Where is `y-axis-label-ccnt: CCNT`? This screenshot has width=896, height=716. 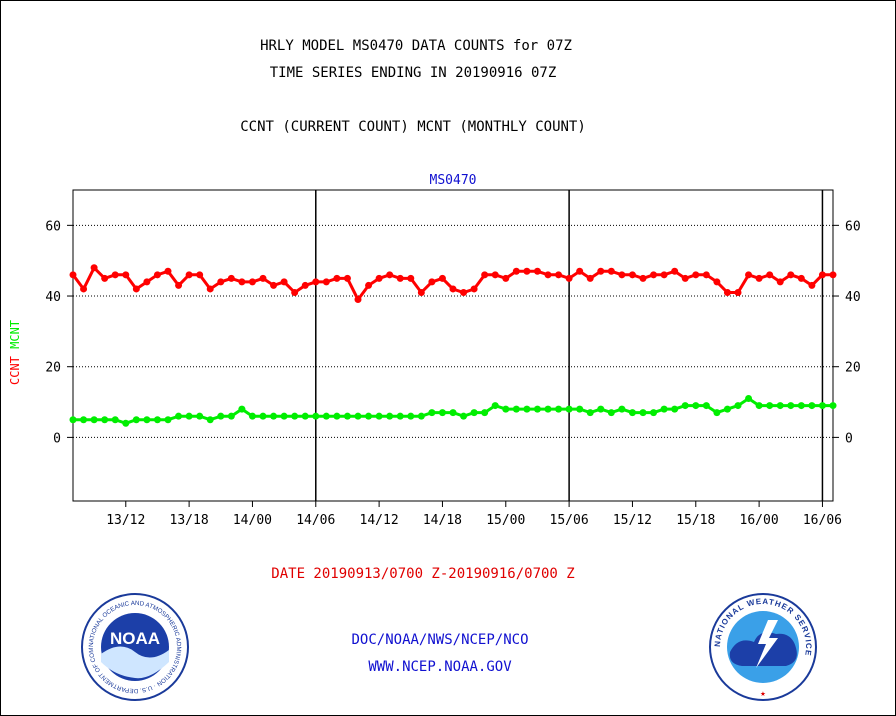
y-axis-label-ccnt: CCNT is located at coordinates (15, 367).